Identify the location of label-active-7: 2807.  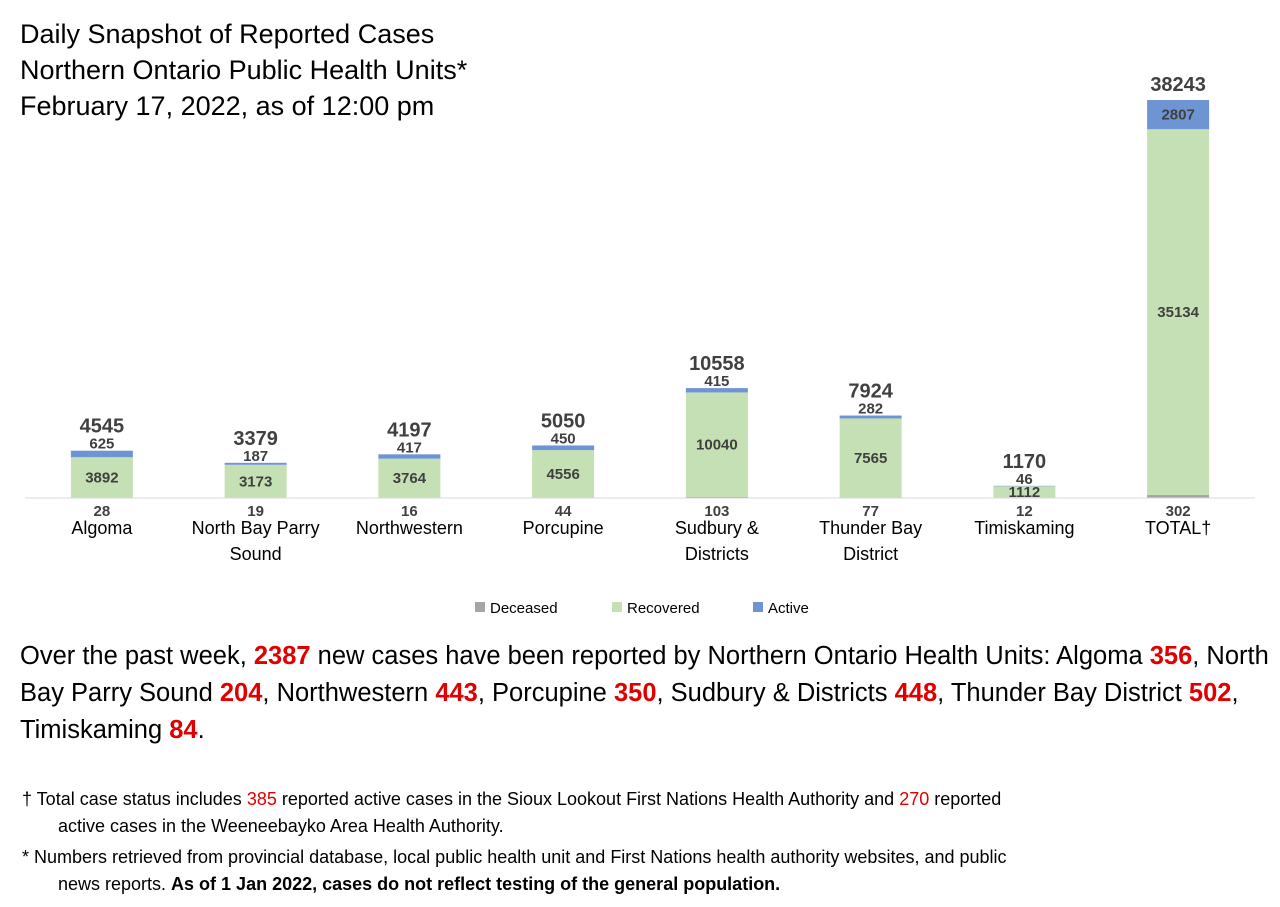
(1177, 115).